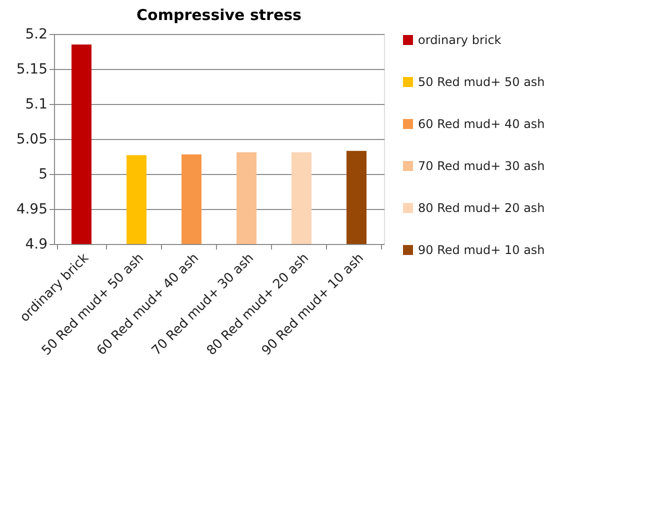  I want to click on legend-label: 60 Red mud+ 40 ash, so click(481, 124).